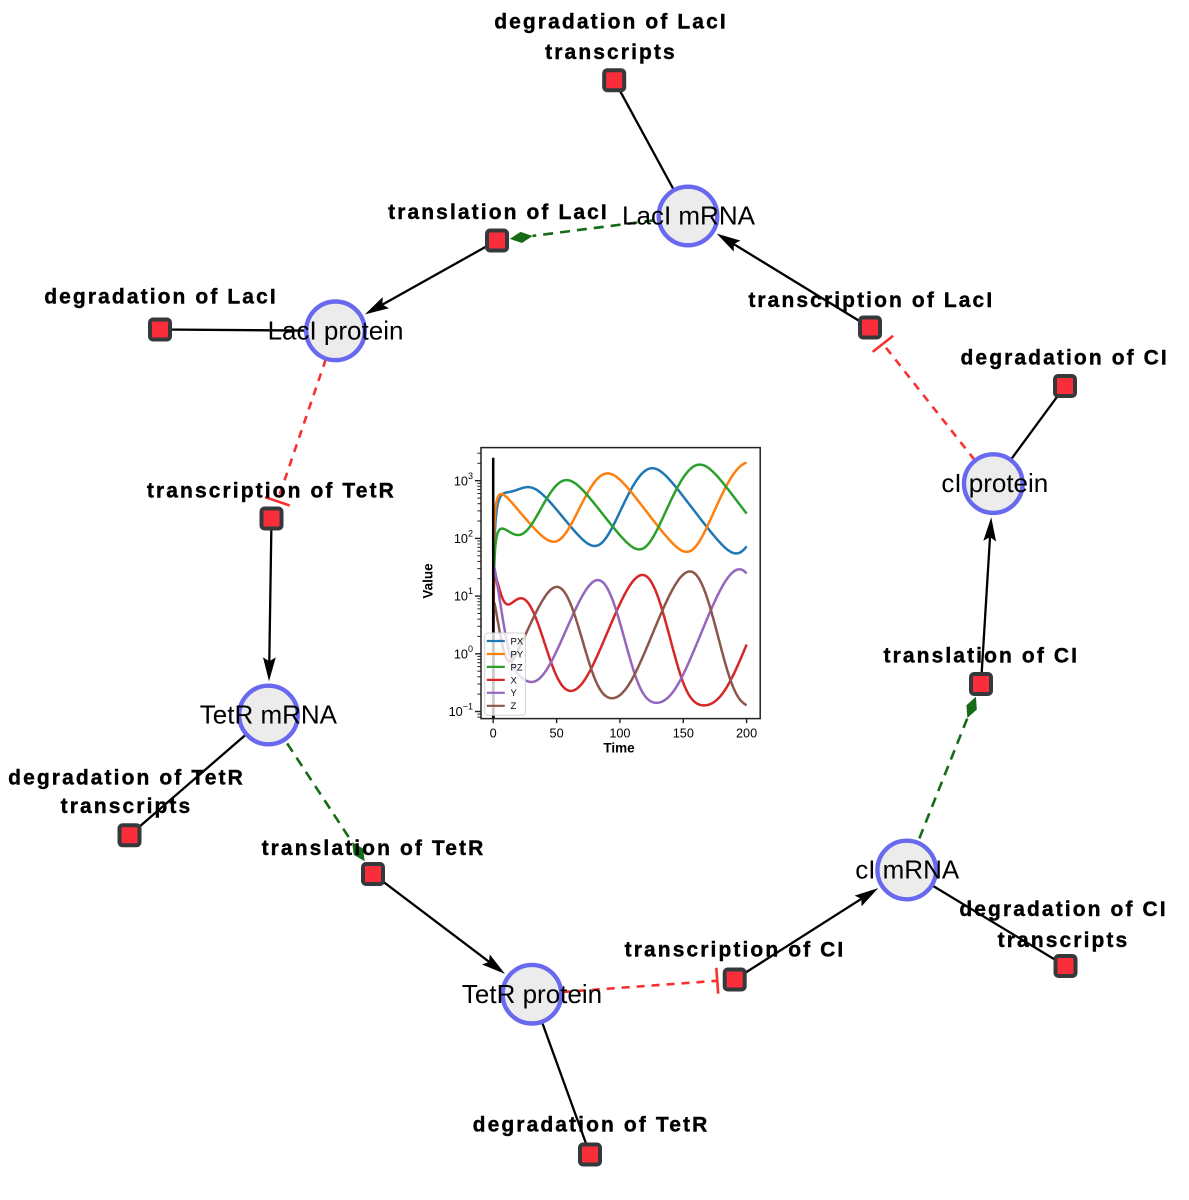  I want to click on svg-text: translation of CI, so click(982, 656).